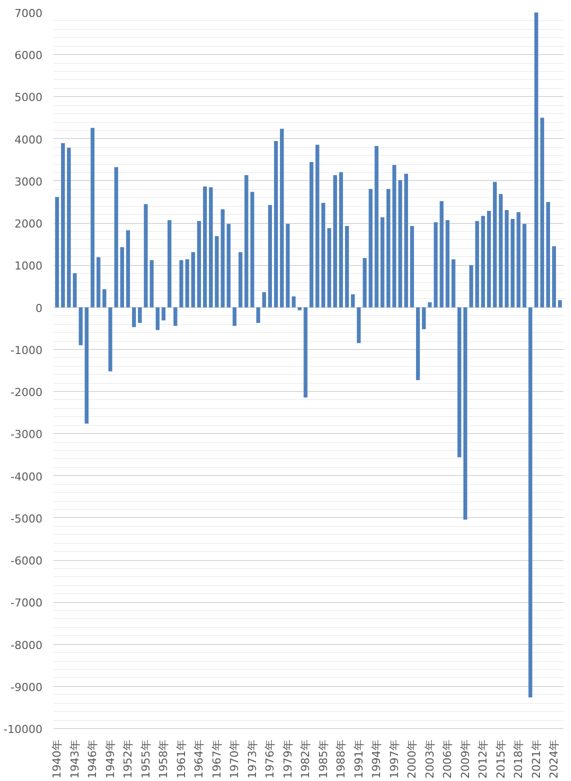 This screenshot has width=571, height=781. Describe the element at coordinates (75, 758) in the screenshot. I see `x-tick-label: 1943年` at that location.